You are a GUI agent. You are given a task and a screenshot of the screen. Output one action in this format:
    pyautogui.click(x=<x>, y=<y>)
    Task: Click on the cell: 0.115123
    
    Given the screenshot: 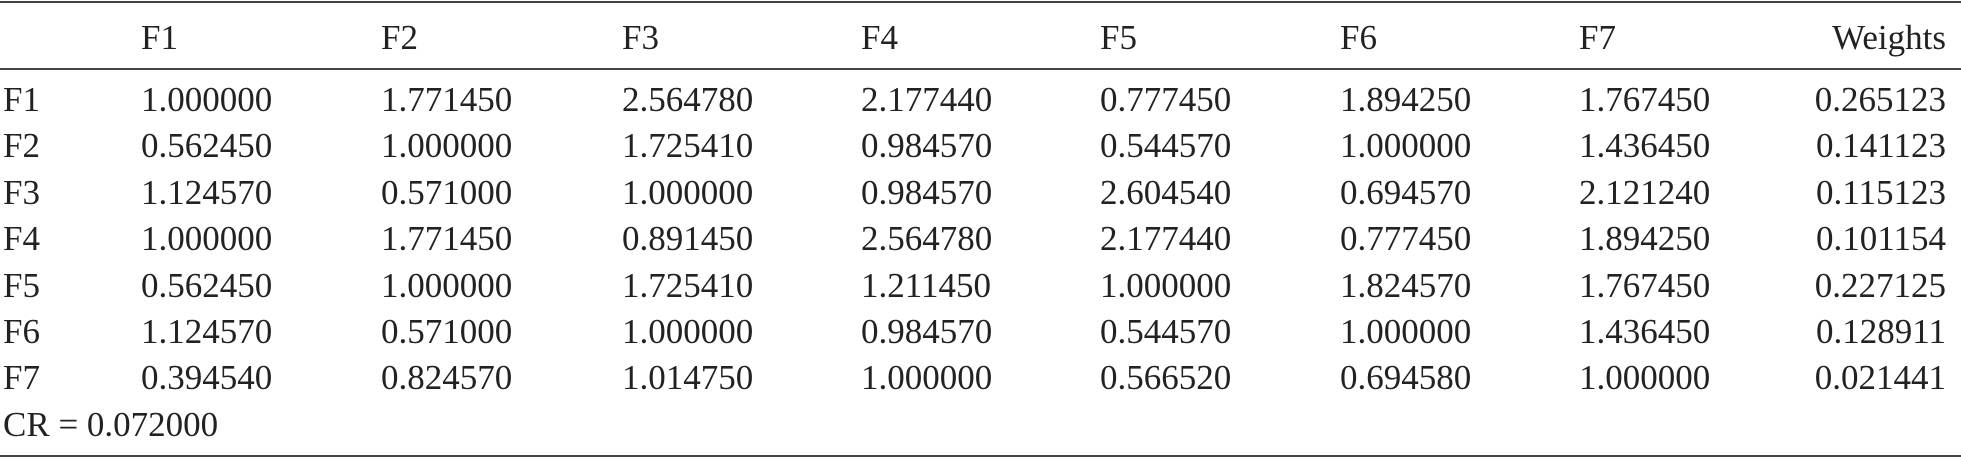 What is the action you would take?
    pyautogui.click(x=1881, y=192)
    